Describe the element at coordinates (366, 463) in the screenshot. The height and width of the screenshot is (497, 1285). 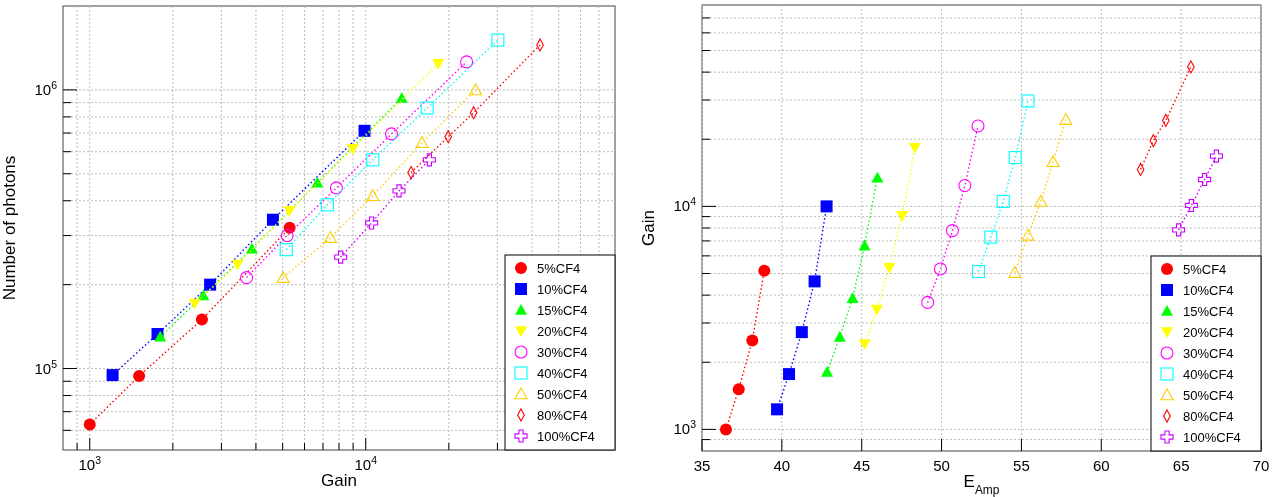
I see `x-tick-label: 10$^{4}$` at that location.